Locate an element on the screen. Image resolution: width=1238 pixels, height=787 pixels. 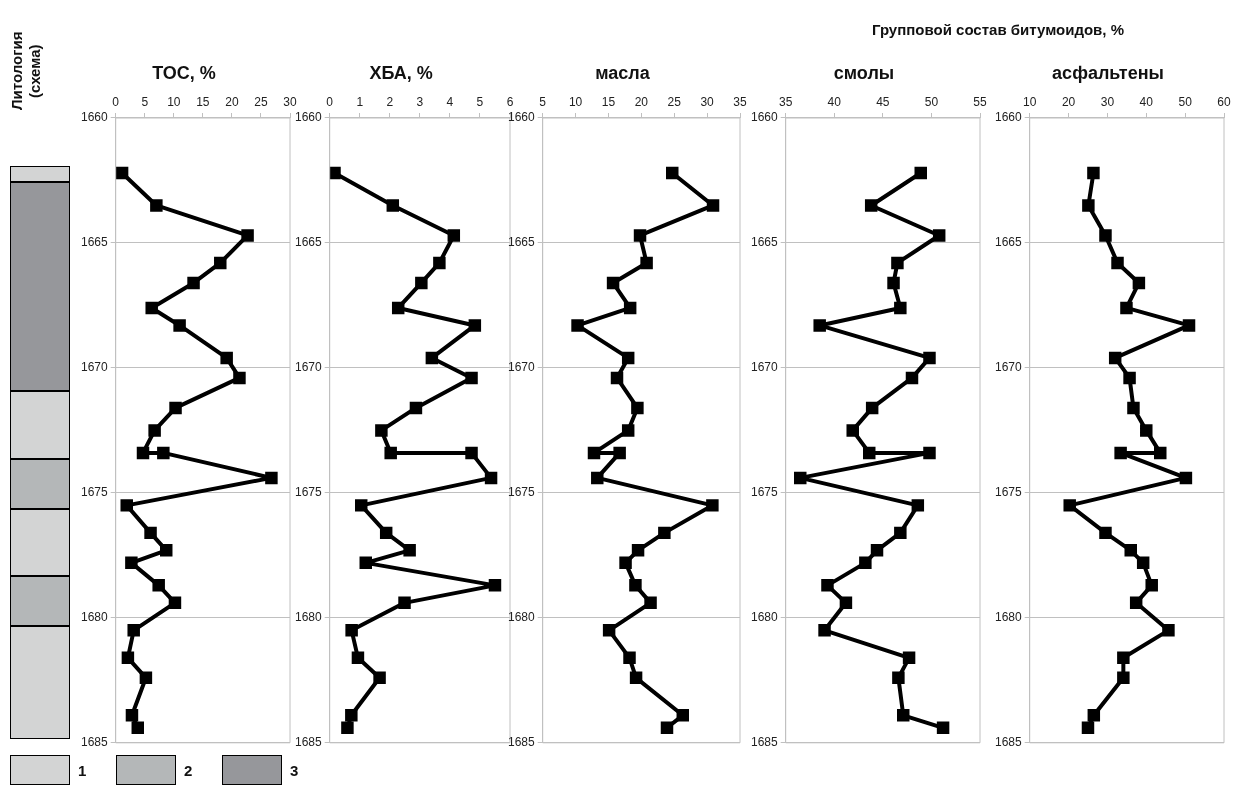
x-tick-label: 55 is located at coordinates (980, 102).